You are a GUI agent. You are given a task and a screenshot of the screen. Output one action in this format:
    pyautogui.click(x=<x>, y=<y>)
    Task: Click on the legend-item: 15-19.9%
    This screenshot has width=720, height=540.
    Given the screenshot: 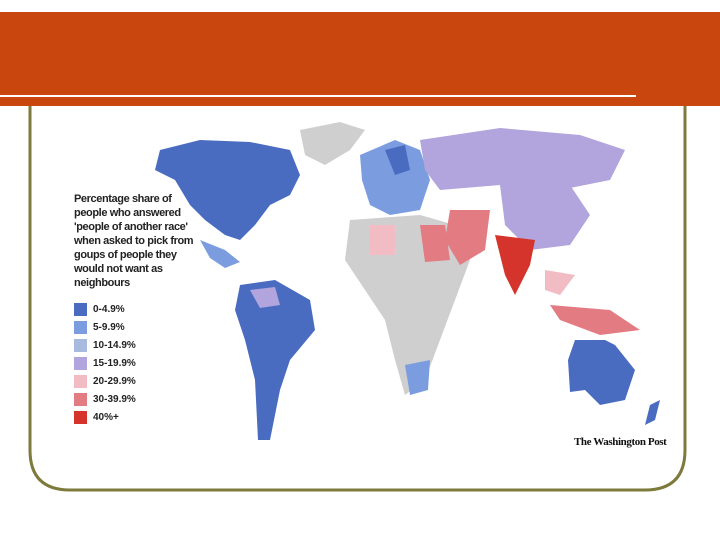 What is the action you would take?
    pyautogui.click(x=105, y=363)
    